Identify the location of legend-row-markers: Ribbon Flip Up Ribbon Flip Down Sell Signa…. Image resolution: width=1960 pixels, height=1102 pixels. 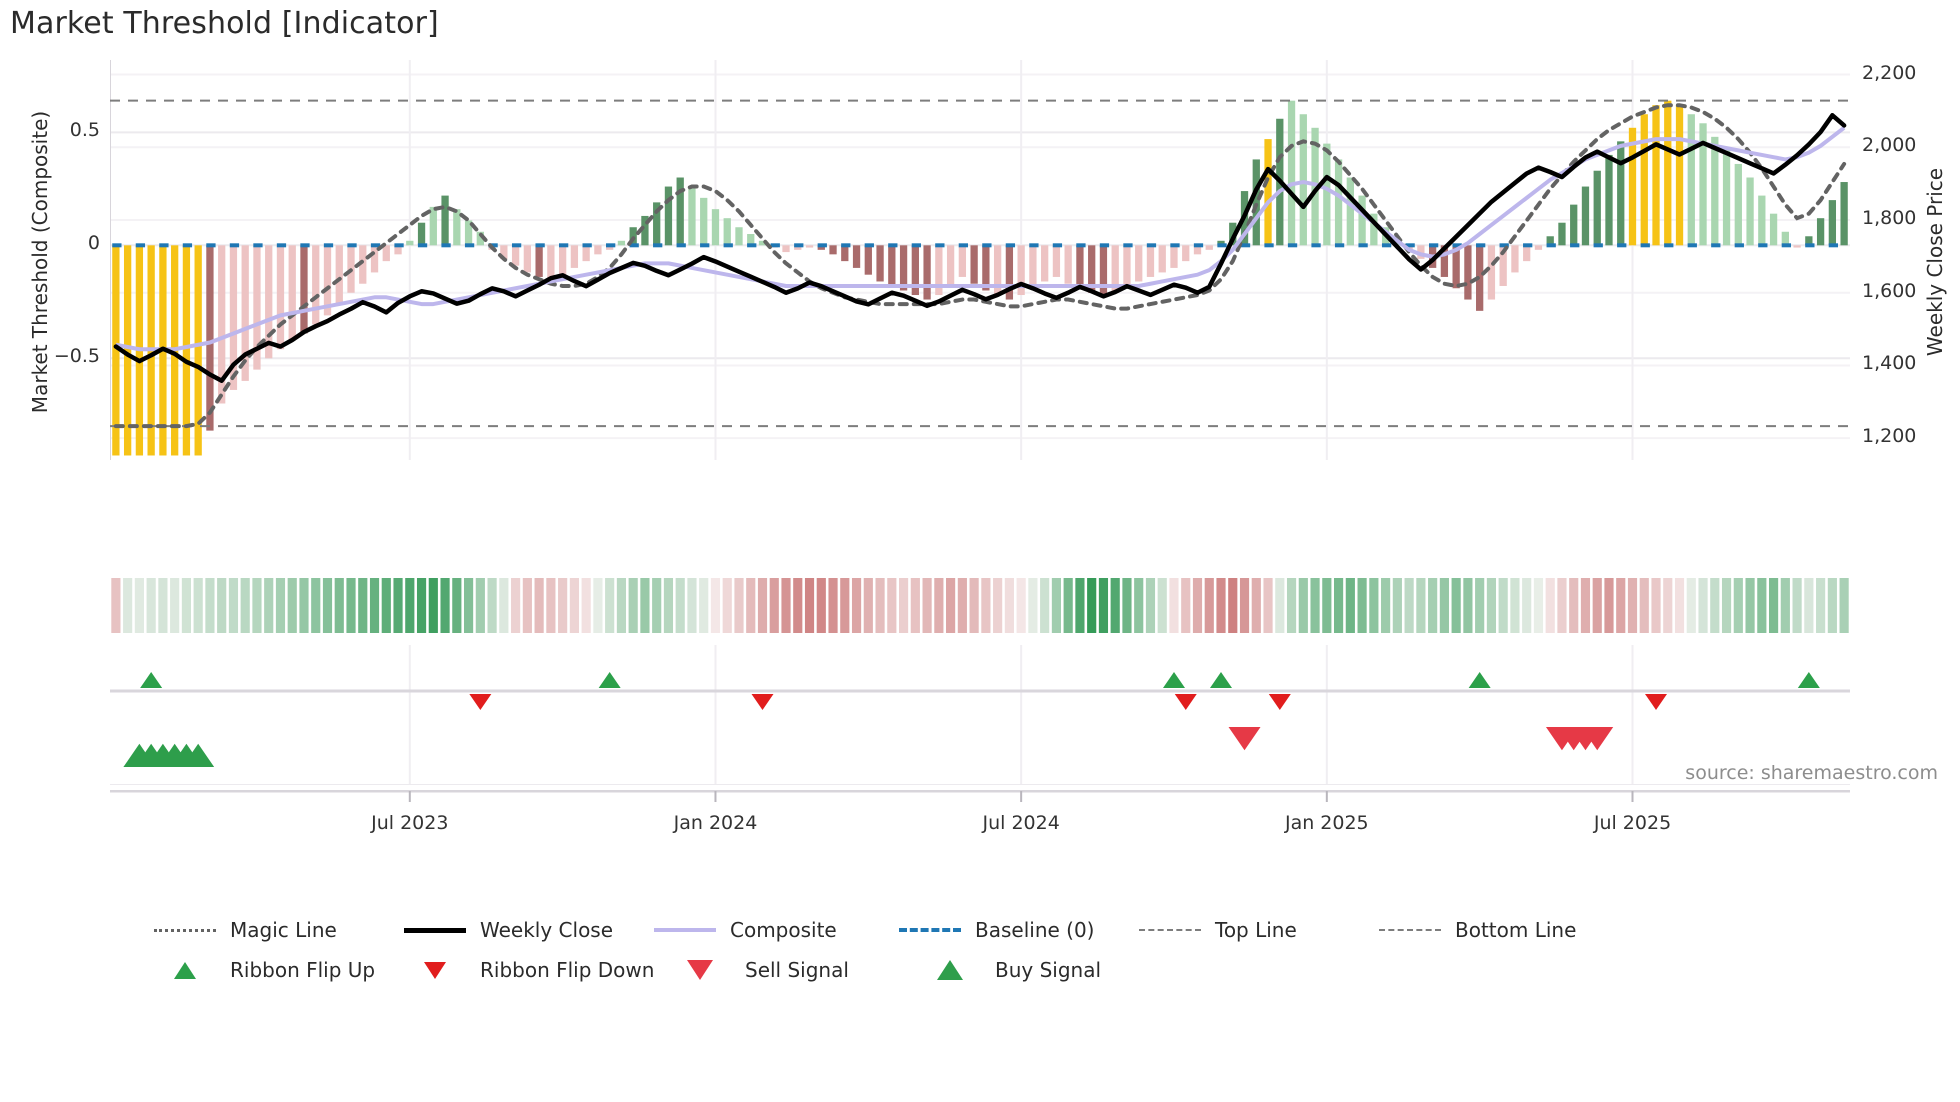
(1000, 970).